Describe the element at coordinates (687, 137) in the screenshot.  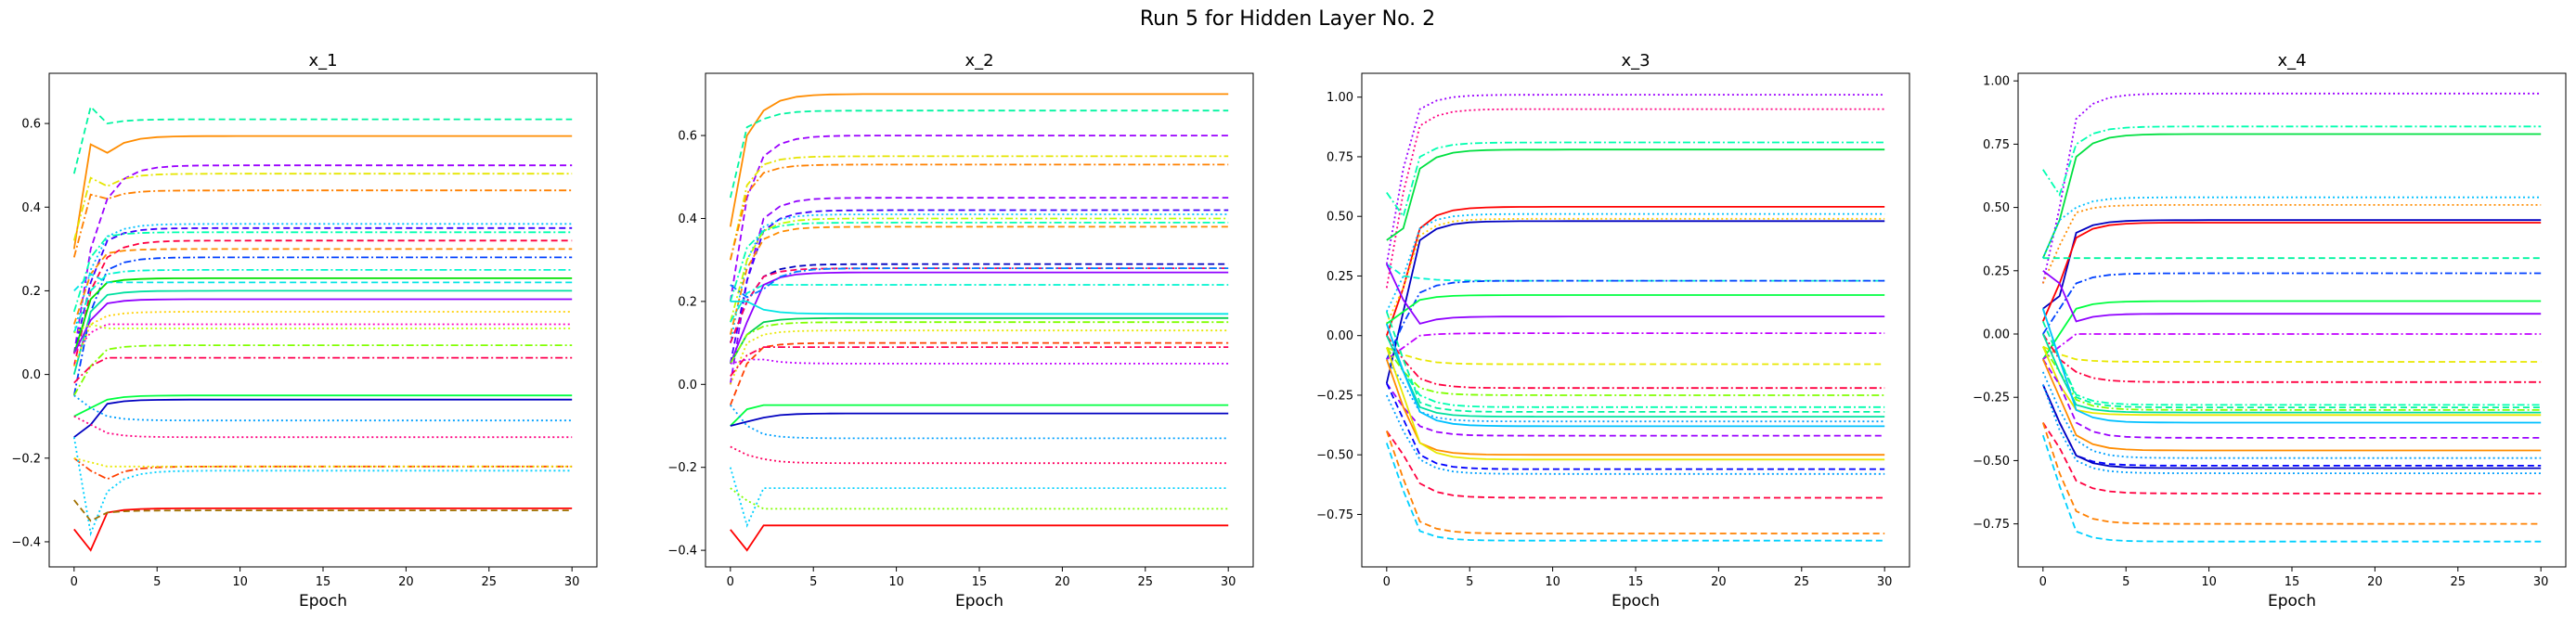
I see `y-tick-label: 0.6` at that location.